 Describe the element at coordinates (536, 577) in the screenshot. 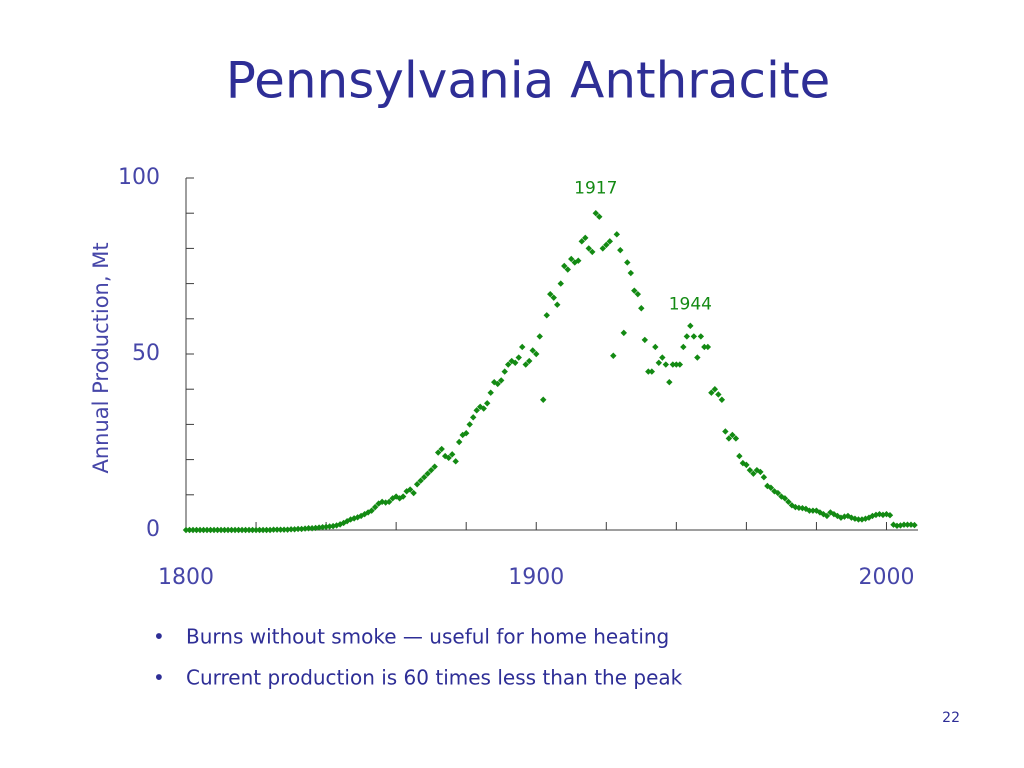

I see `x-tick-label: 1900` at that location.